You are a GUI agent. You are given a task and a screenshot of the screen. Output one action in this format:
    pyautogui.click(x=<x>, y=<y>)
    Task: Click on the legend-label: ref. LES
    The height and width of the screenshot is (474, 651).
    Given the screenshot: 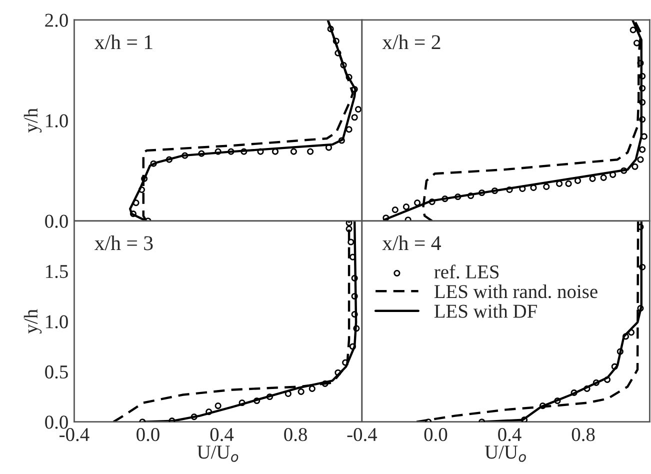 What is the action you would take?
    pyautogui.click(x=466, y=271)
    